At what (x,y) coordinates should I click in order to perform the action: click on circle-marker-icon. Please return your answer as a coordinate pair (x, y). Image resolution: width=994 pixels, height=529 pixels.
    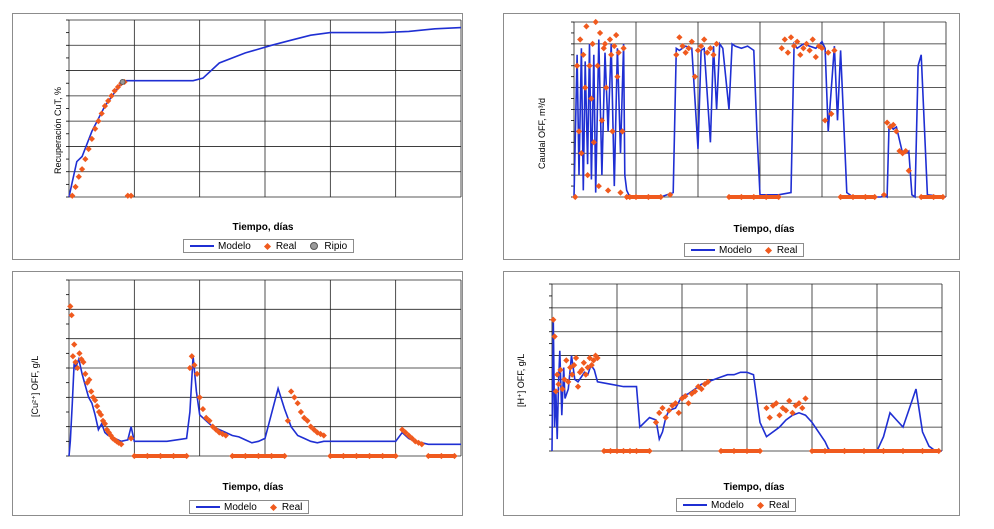
    Looking at the image, I should click on (314, 246).